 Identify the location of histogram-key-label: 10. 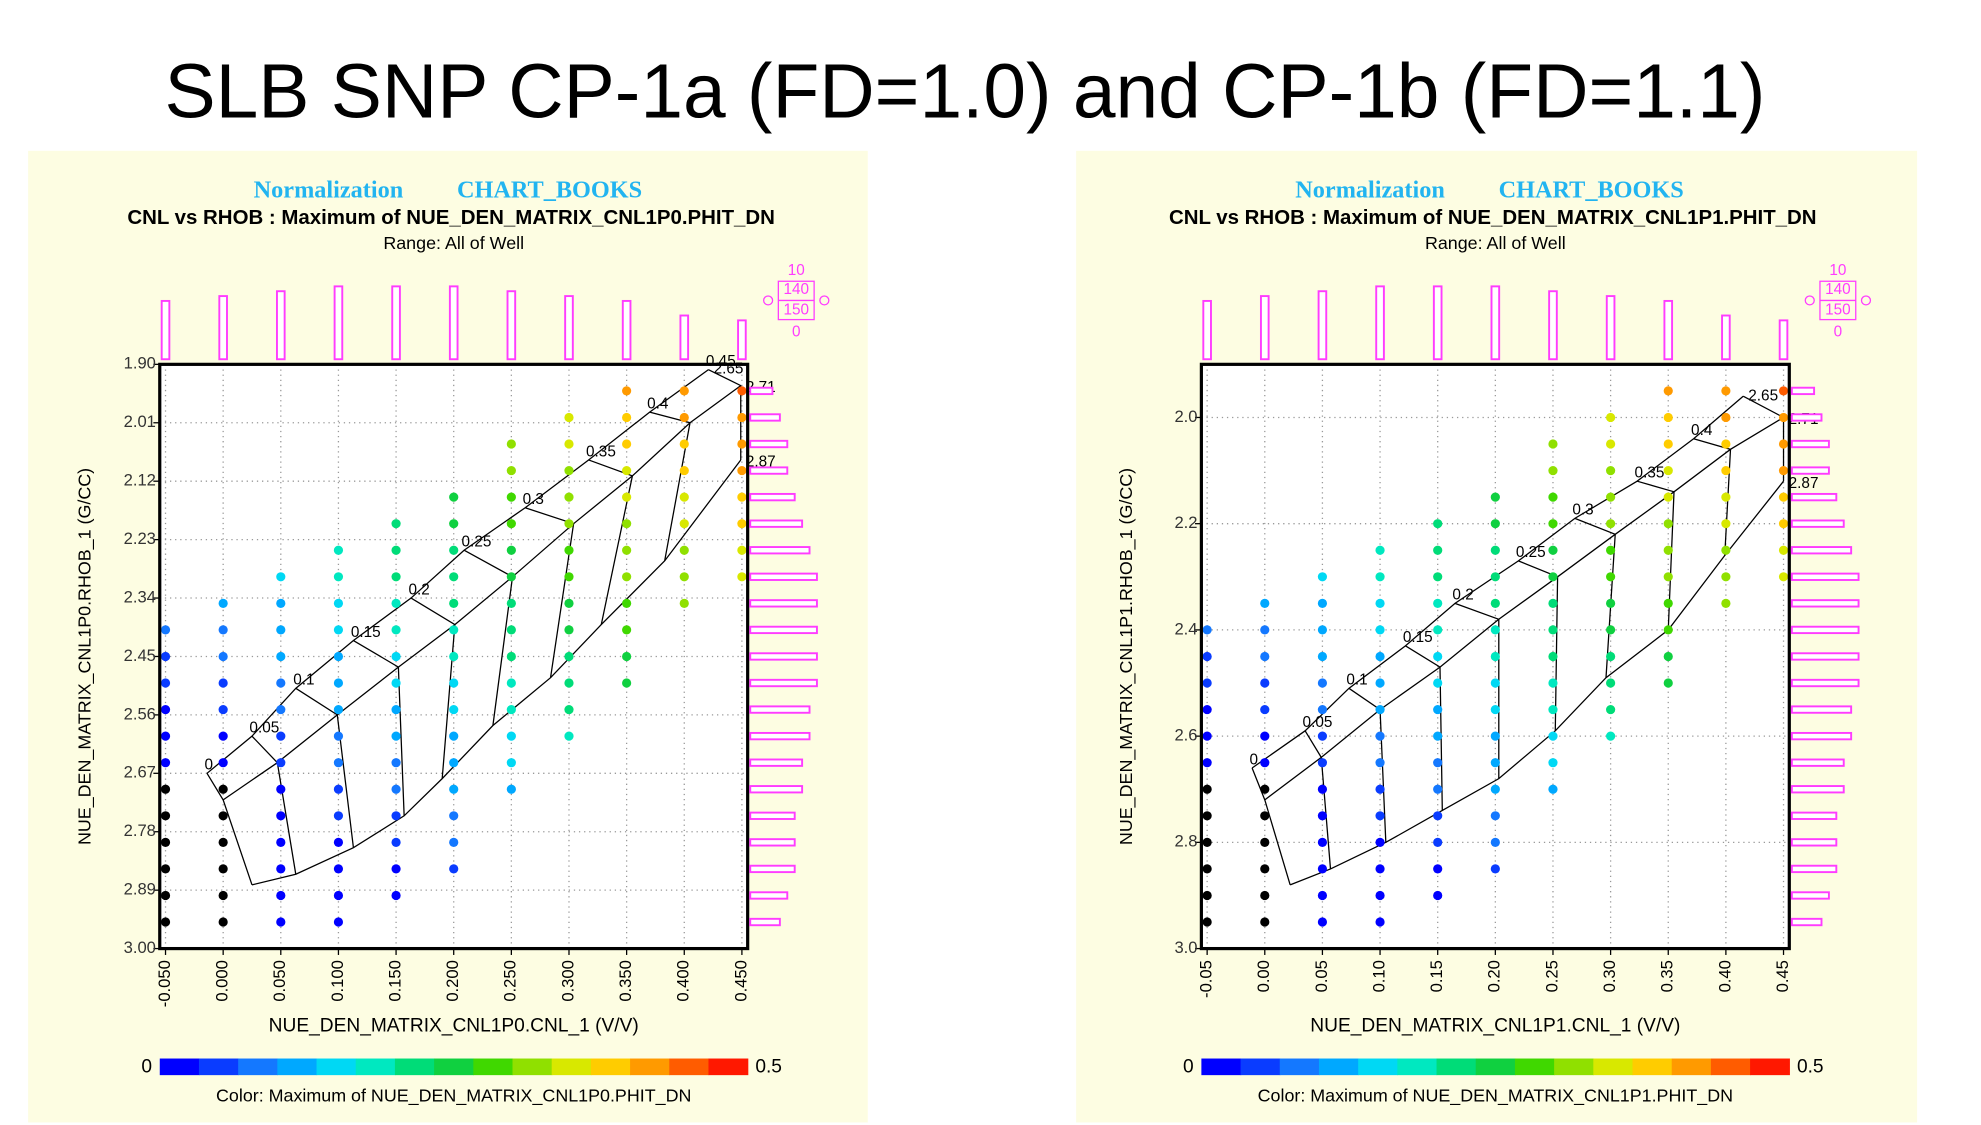
(1837, 270).